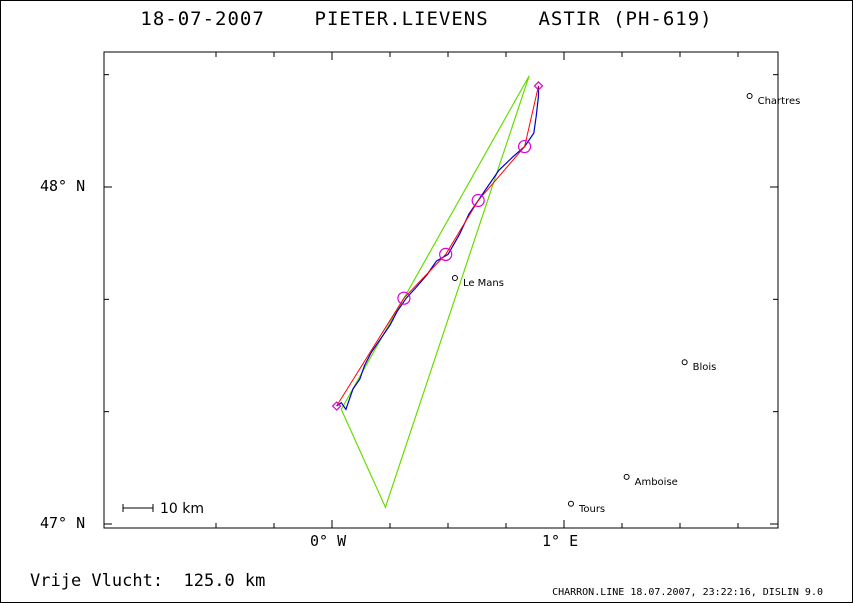 The image size is (853, 603). I want to click on optimized-route-layer, so click(437, 246).